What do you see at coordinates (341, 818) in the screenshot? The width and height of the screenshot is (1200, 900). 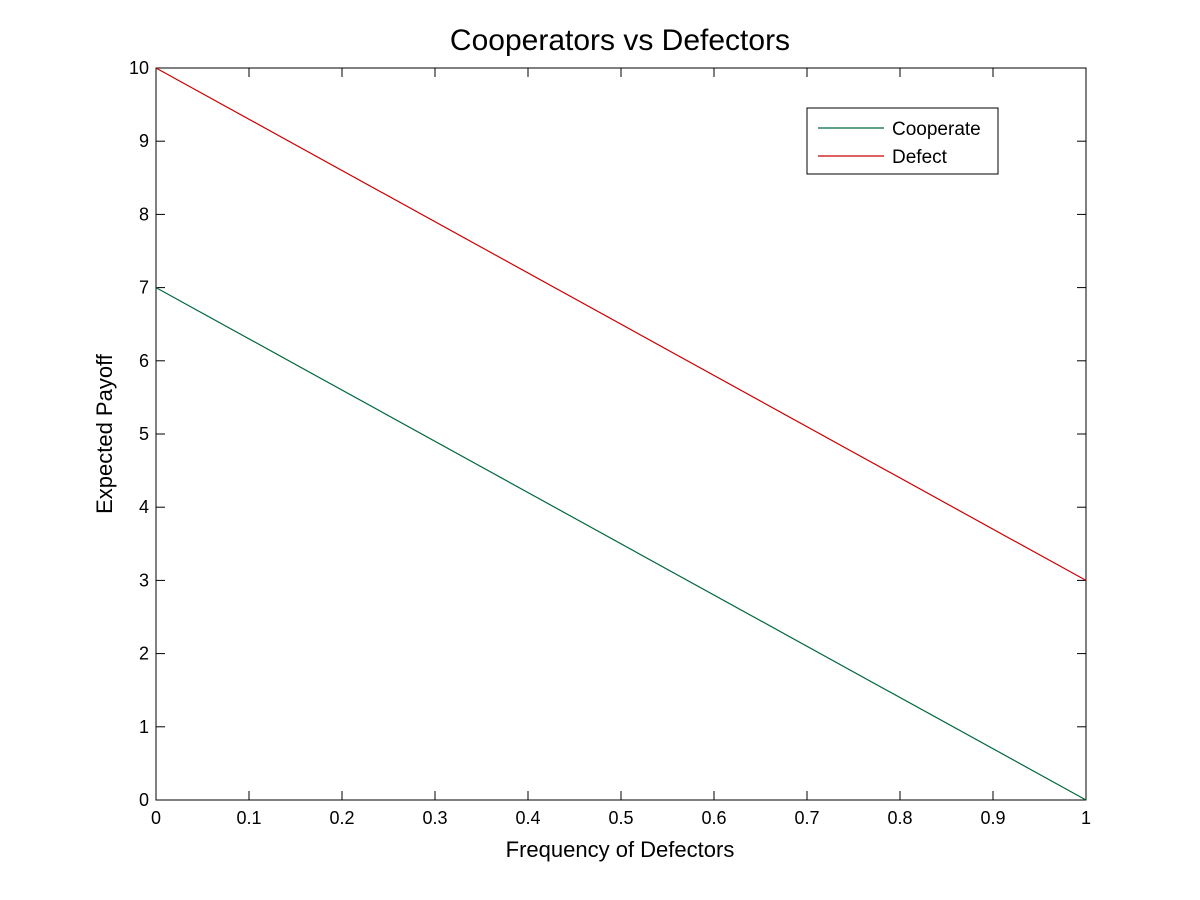 I see `x-tick-label: 0.2` at bounding box center [341, 818].